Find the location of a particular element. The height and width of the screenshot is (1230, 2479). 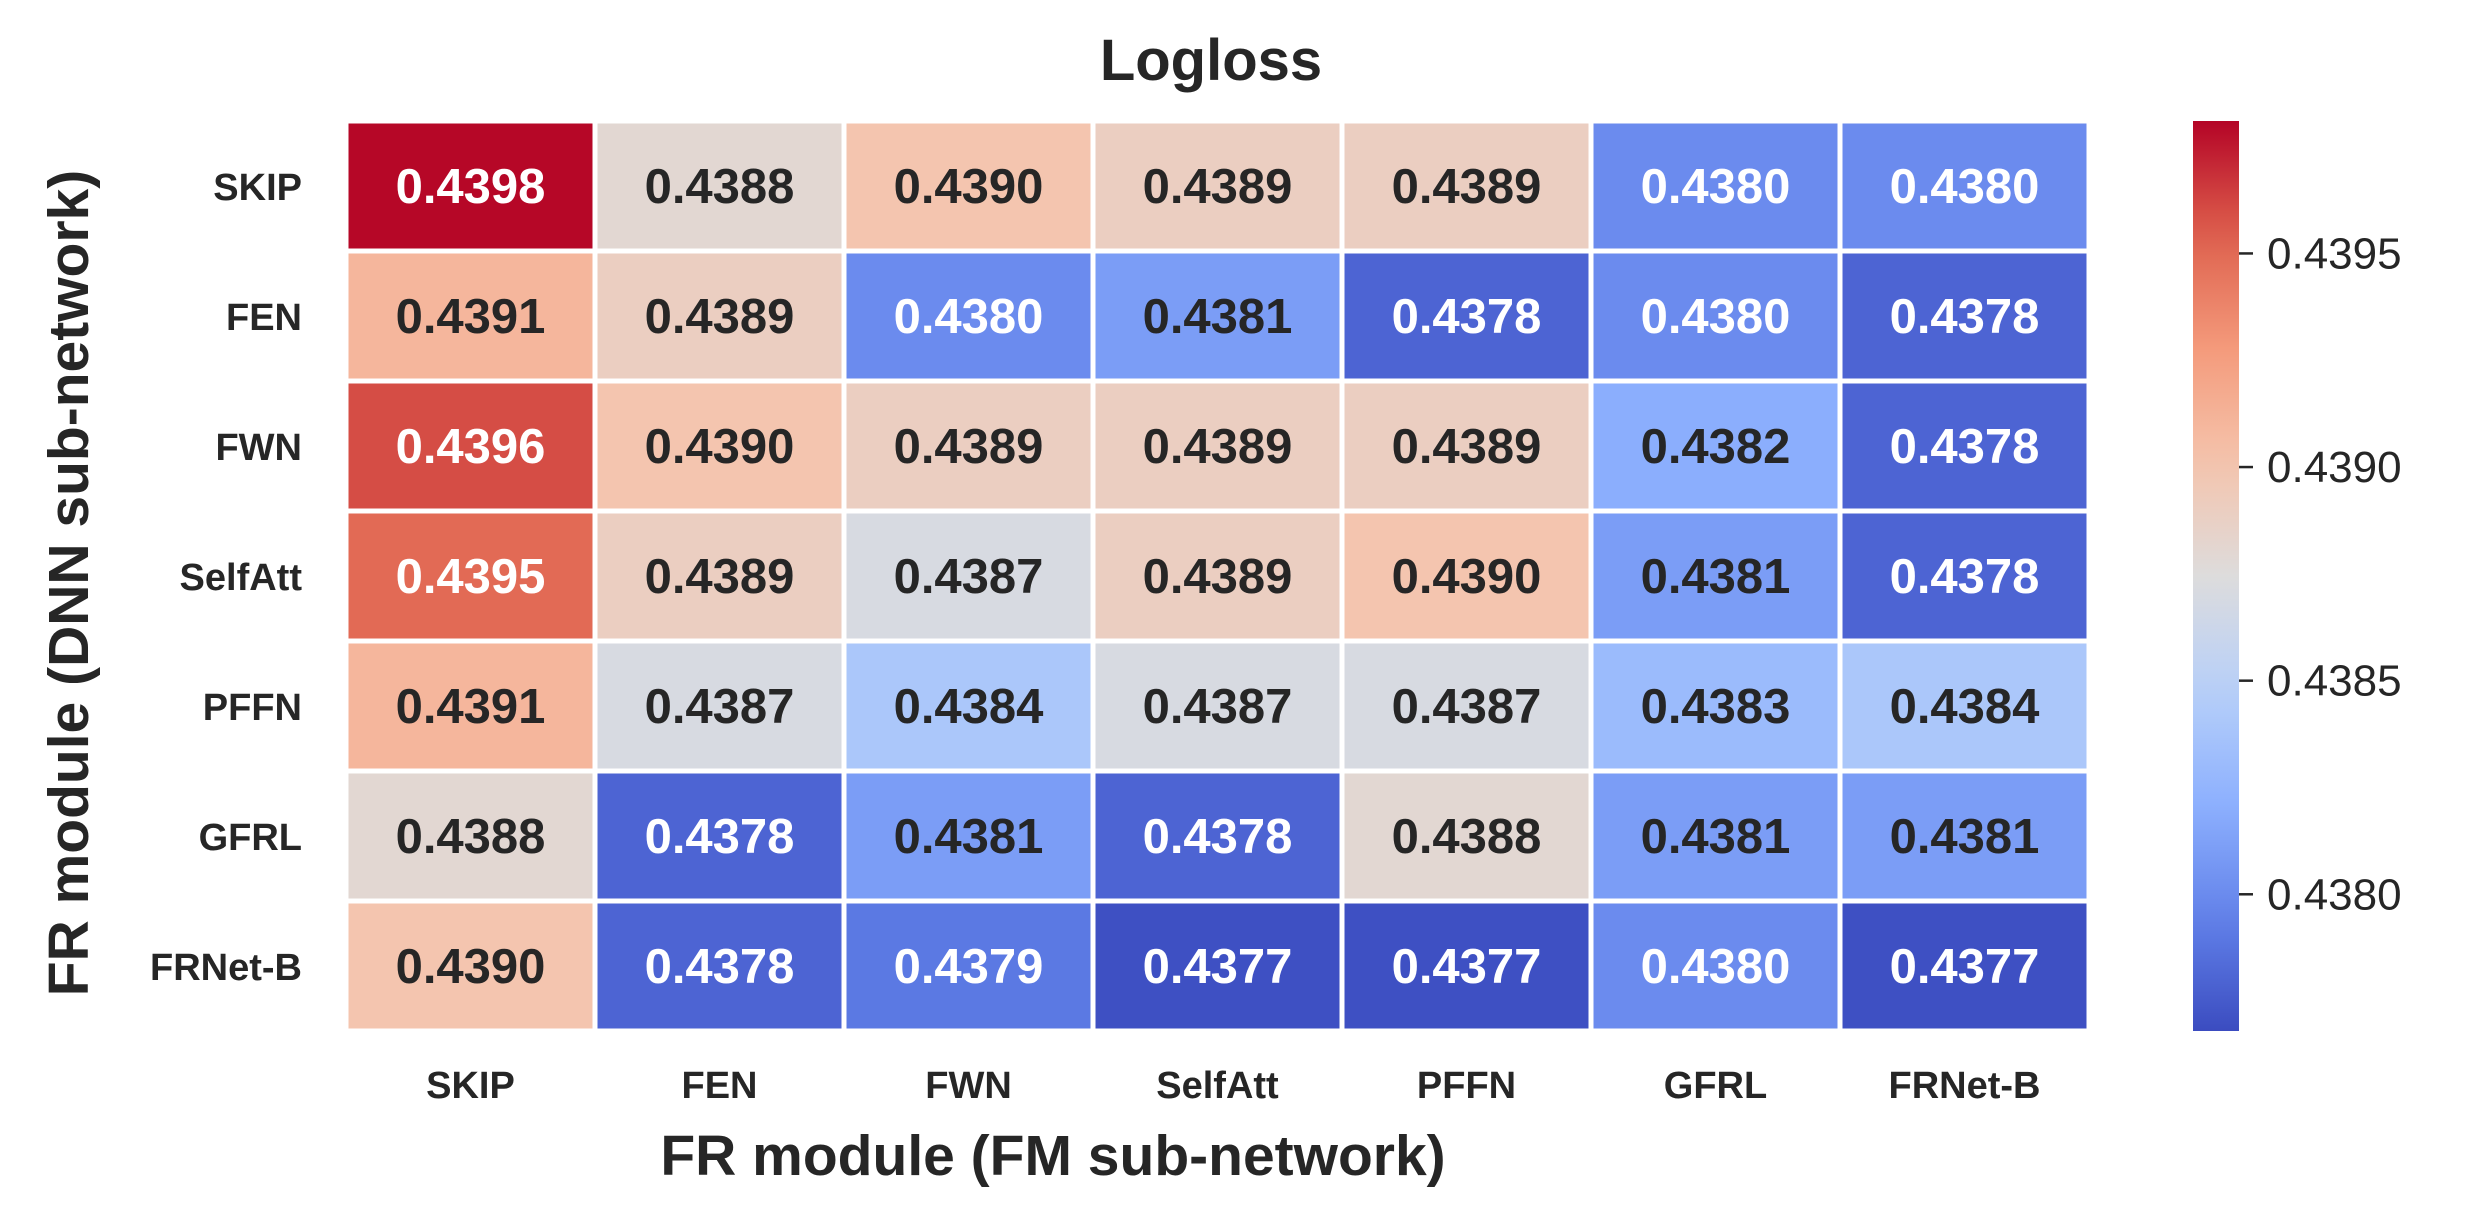

x-tick-label: GFRL is located at coordinates (1715, 1086).